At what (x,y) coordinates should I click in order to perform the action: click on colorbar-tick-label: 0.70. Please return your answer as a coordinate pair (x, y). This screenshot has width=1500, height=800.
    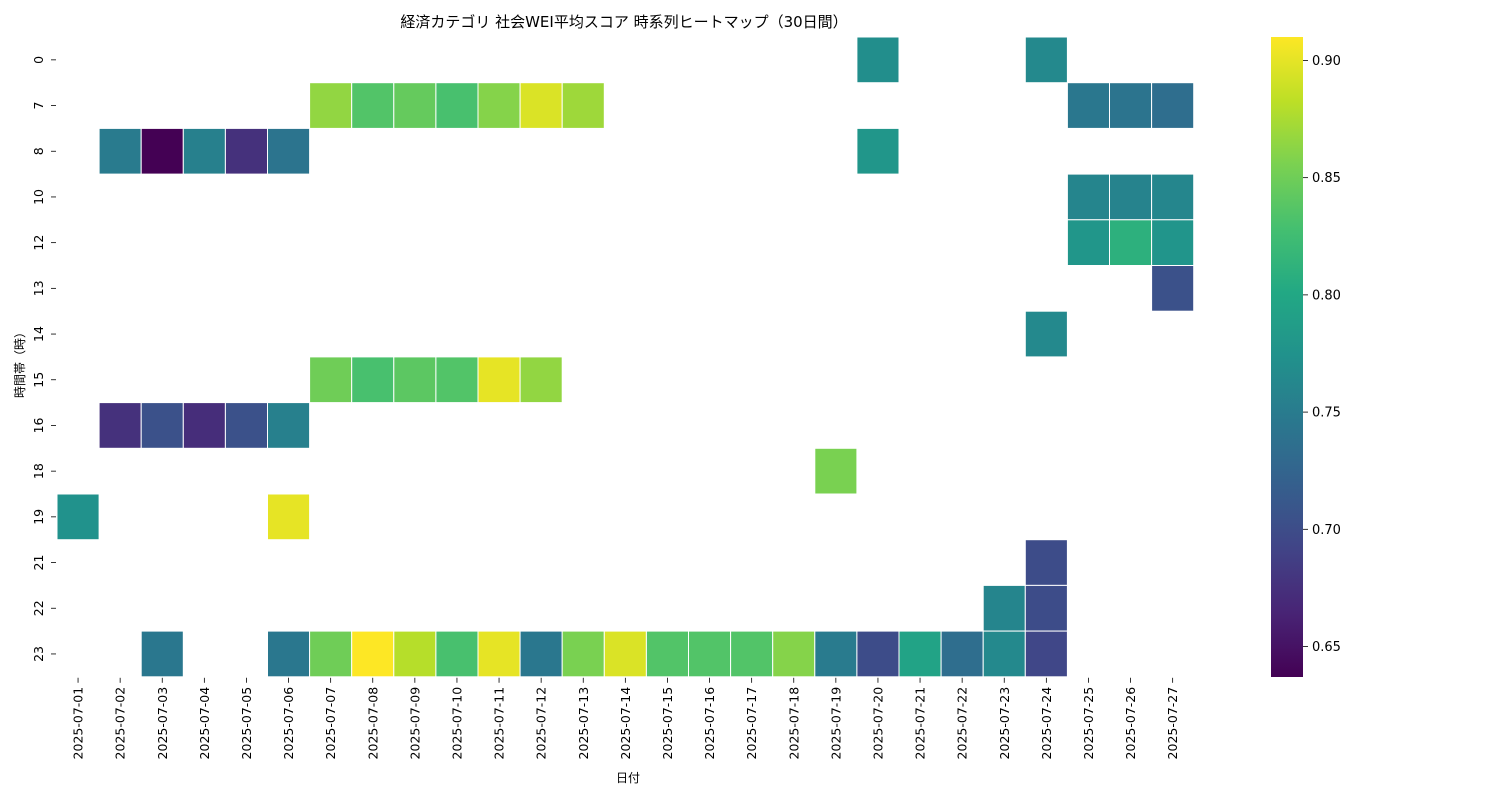
    Looking at the image, I should click on (1326, 530).